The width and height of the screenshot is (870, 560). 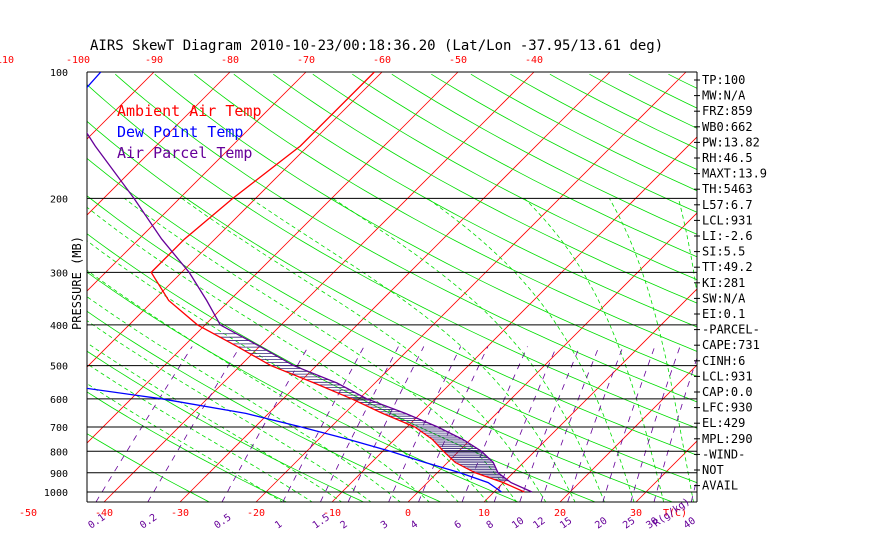 I want to click on index-entry: LFC:930, so click(x=727, y=408).